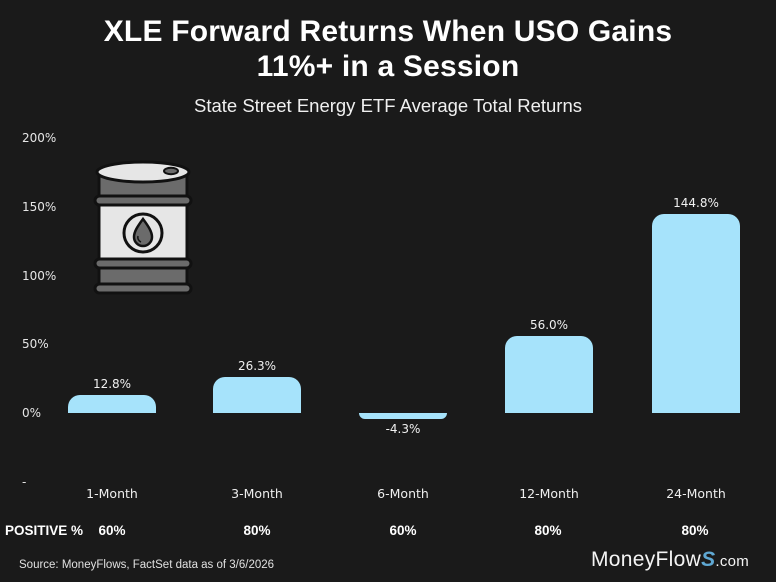 The image size is (780, 586). What do you see at coordinates (257, 365) in the screenshot?
I see `bar-value-label: 26.3%` at bounding box center [257, 365].